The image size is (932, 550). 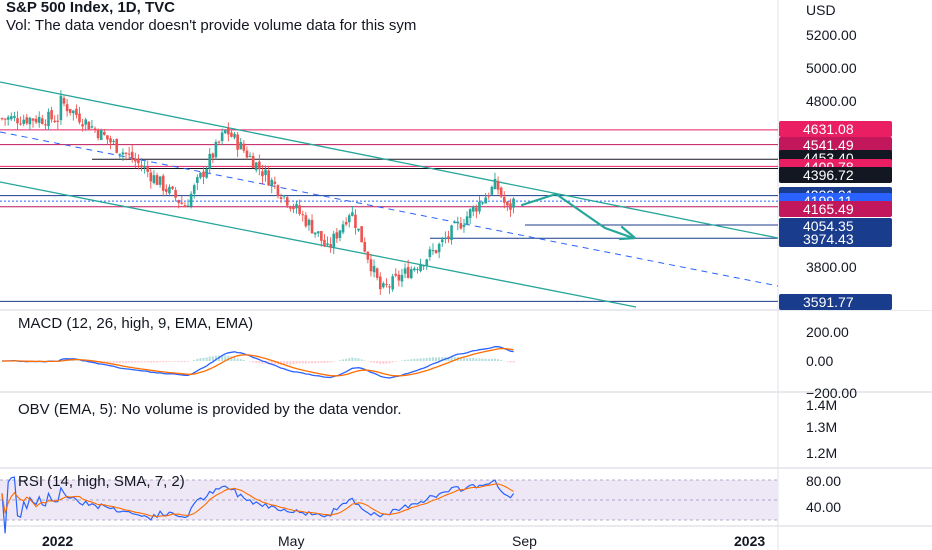 I want to click on price-tag-3591-77: 3591.77, so click(x=835, y=302).